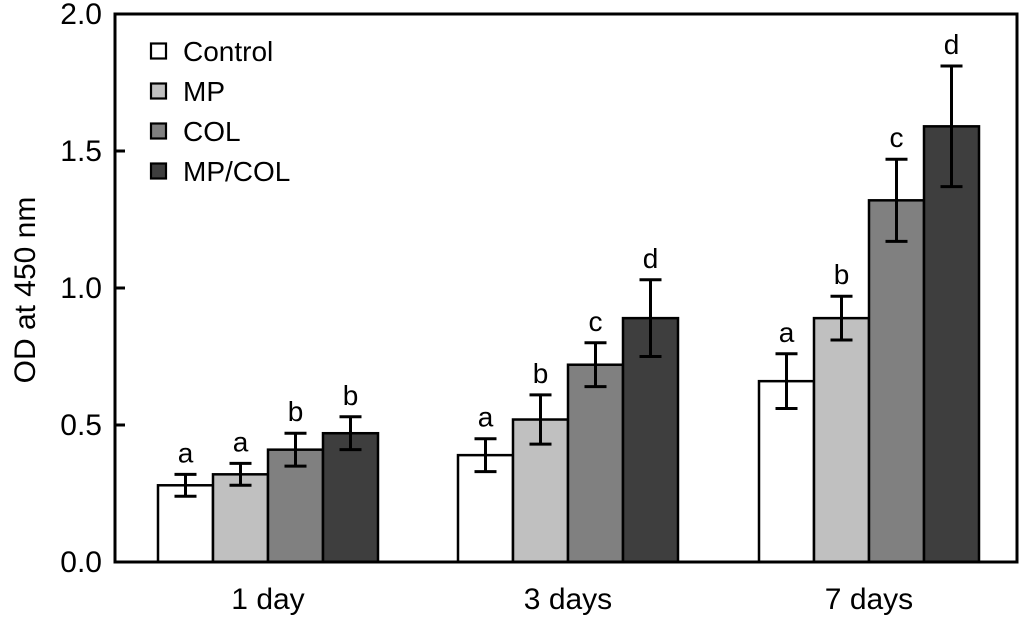  Describe the element at coordinates (485, 455) in the screenshot. I see `error-bar-control-3-days` at that location.